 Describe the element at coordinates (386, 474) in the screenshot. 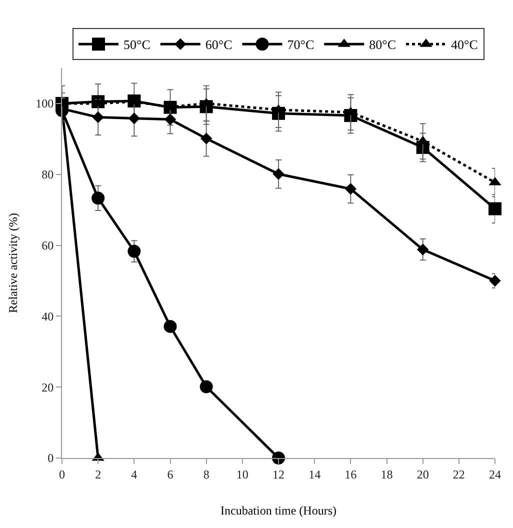

I see `x-tick-label: 18` at that location.